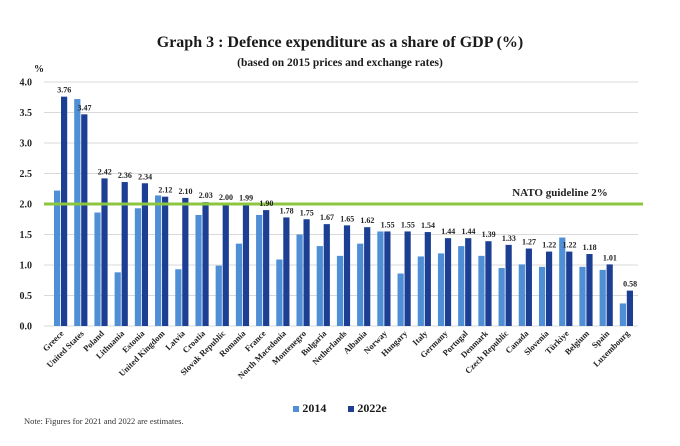 The height and width of the screenshot is (446, 680). What do you see at coordinates (85, 107) in the screenshot?
I see `data-label: 3.47` at bounding box center [85, 107].